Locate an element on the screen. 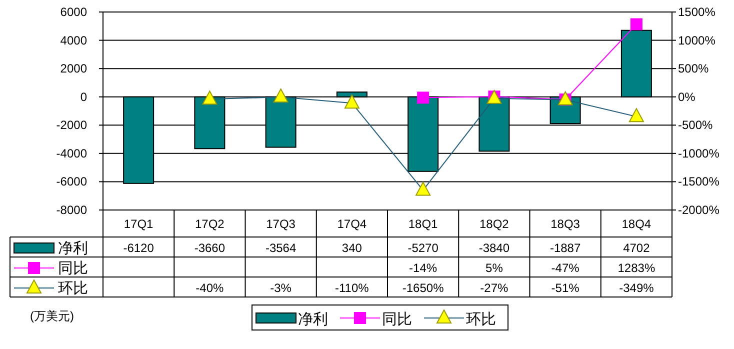  data-label: -6120 is located at coordinates (138, 248).